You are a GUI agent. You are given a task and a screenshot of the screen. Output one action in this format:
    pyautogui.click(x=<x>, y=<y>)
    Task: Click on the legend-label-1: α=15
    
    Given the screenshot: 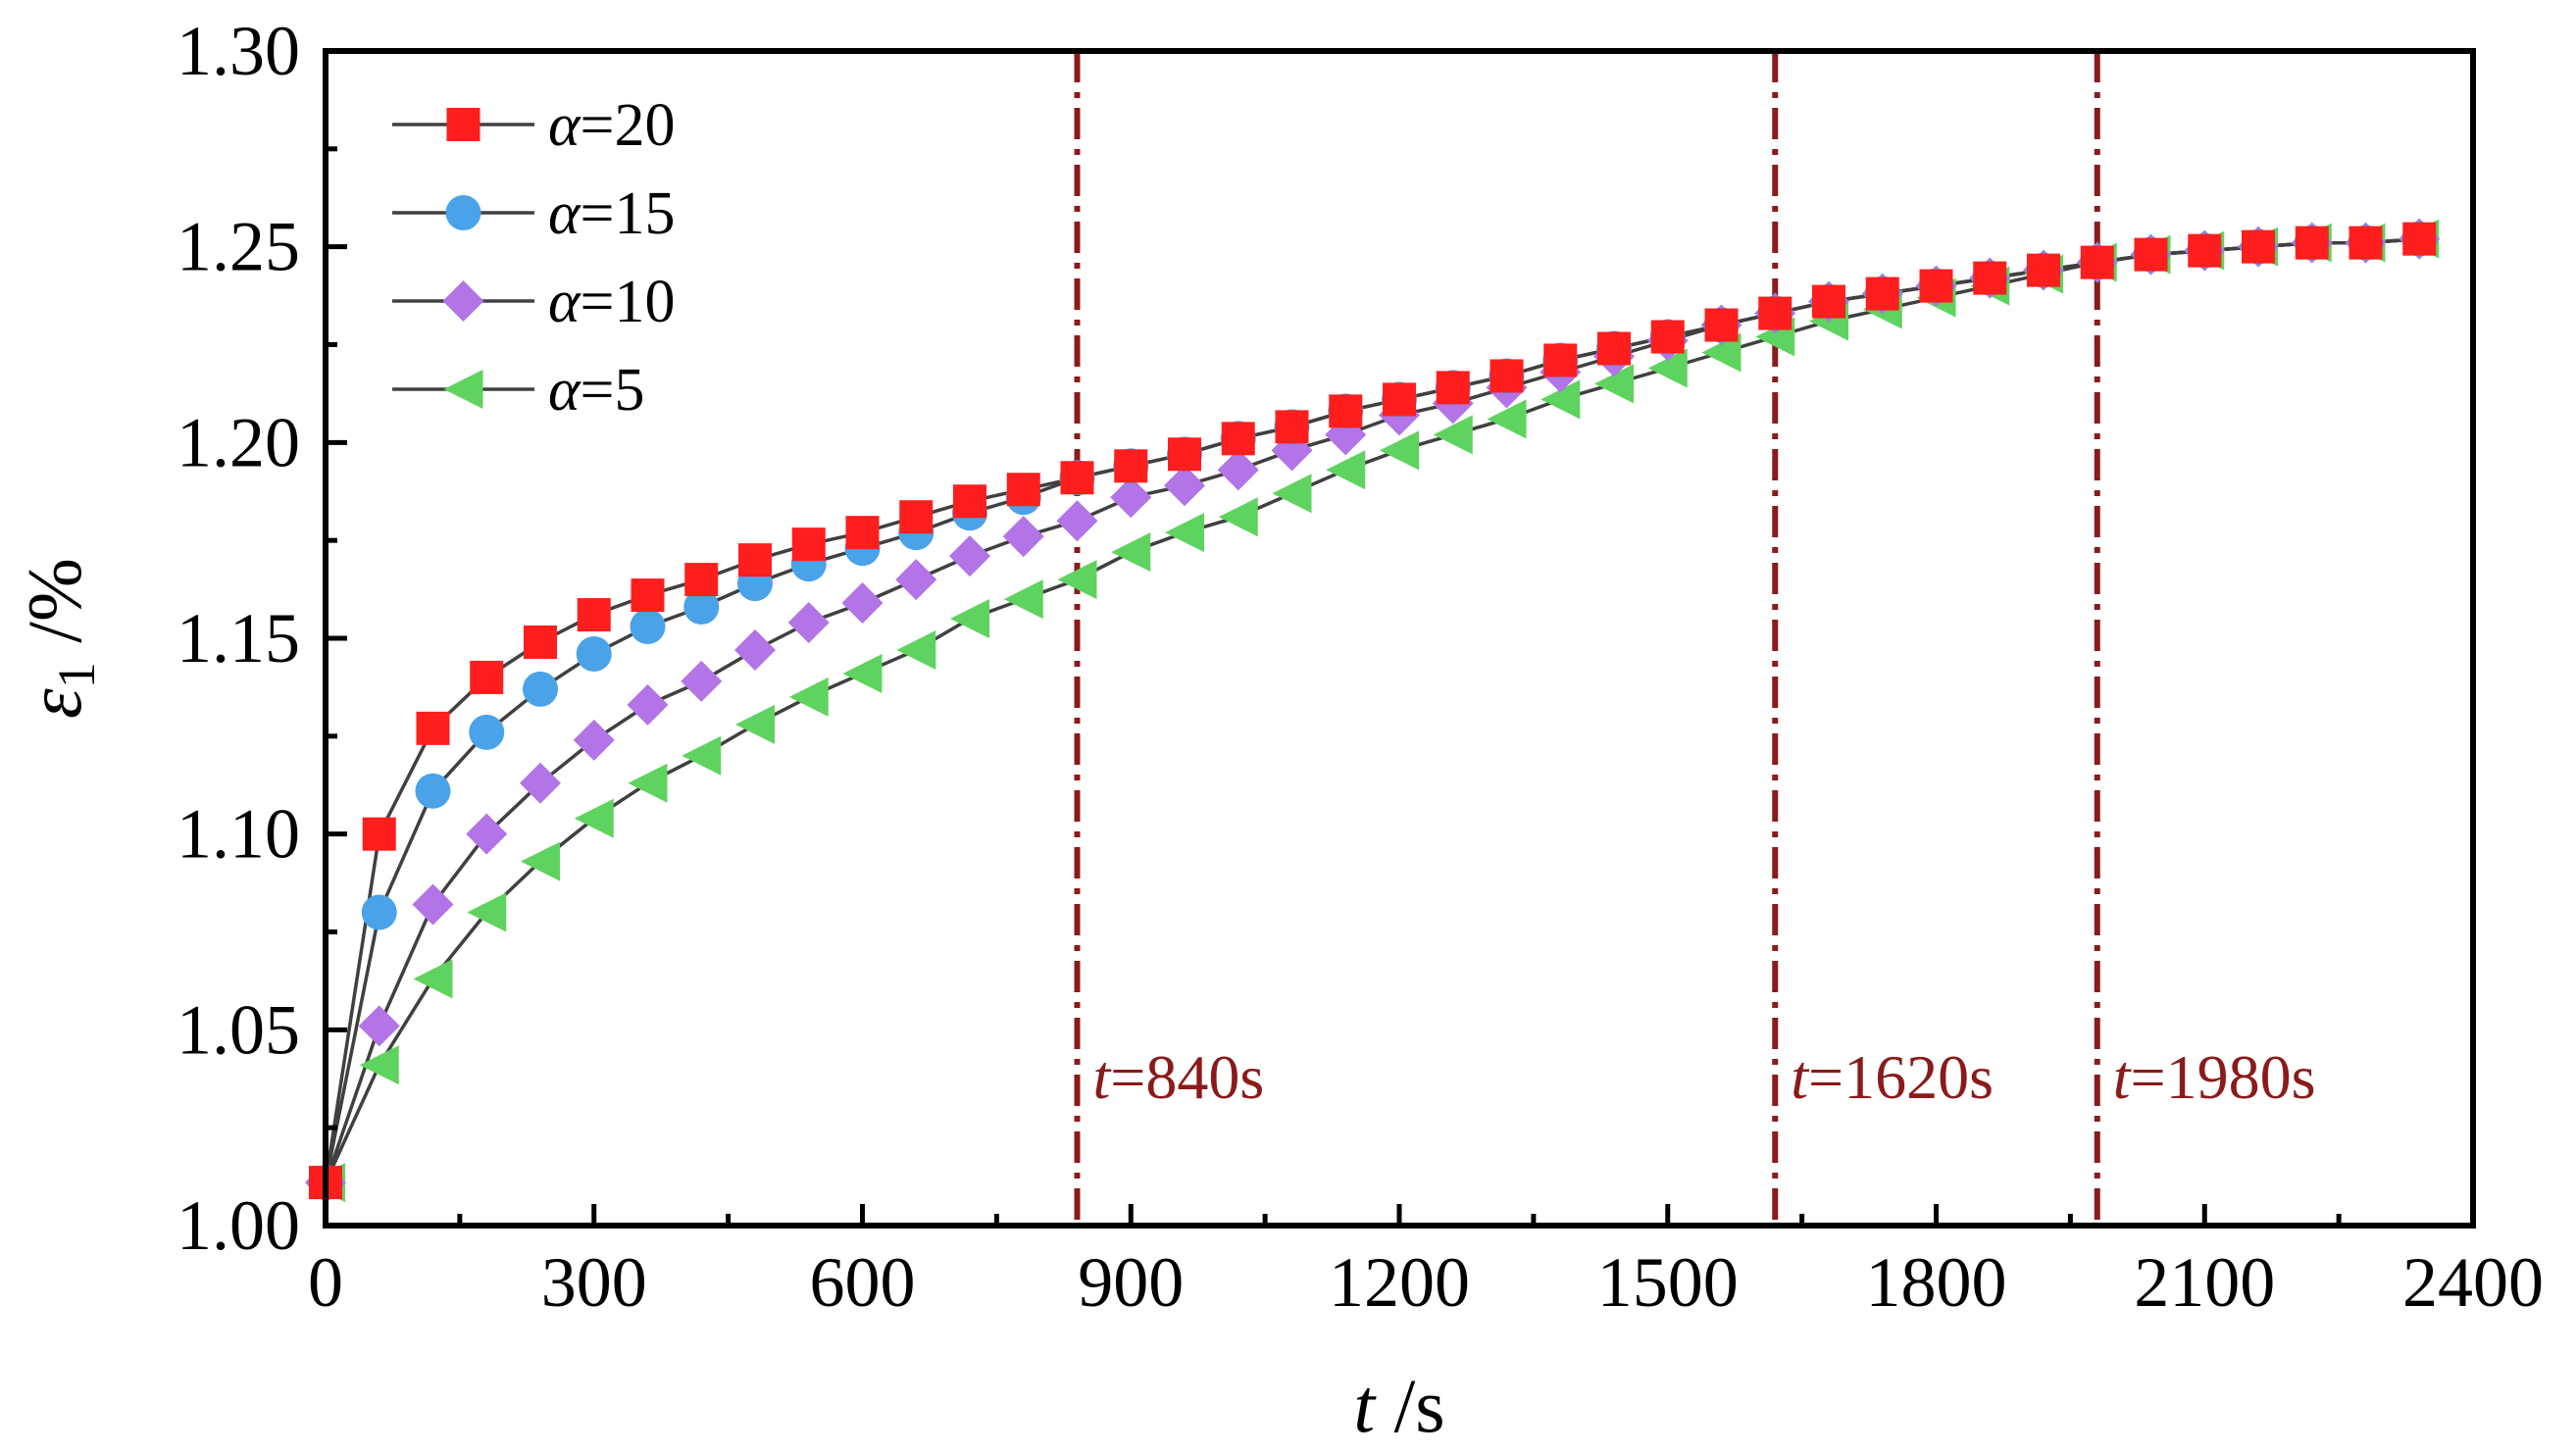 What is the action you would take?
    pyautogui.click(x=612, y=213)
    